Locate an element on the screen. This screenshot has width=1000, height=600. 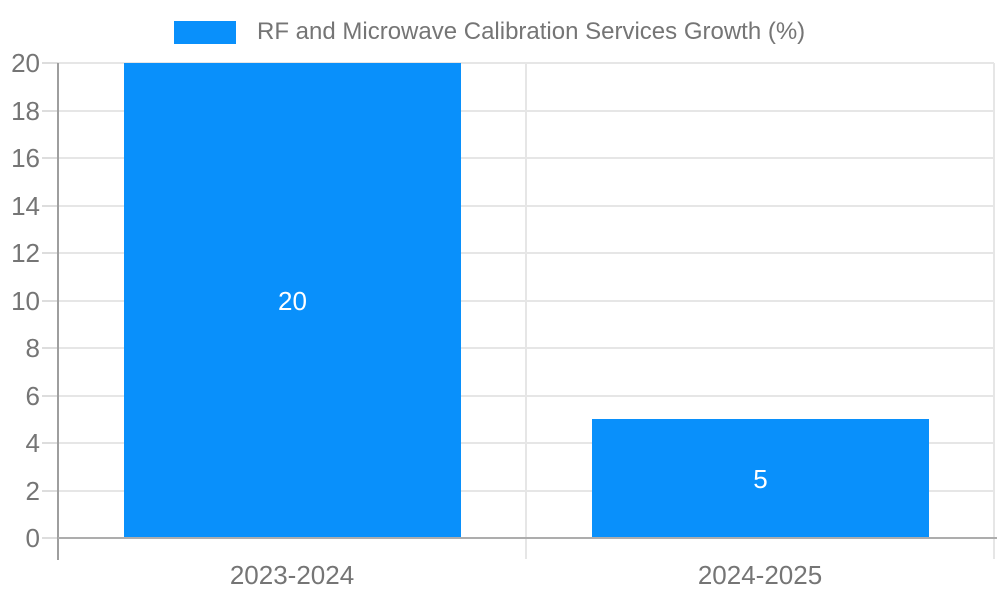
bar-value-label: 20 is located at coordinates (292, 301).